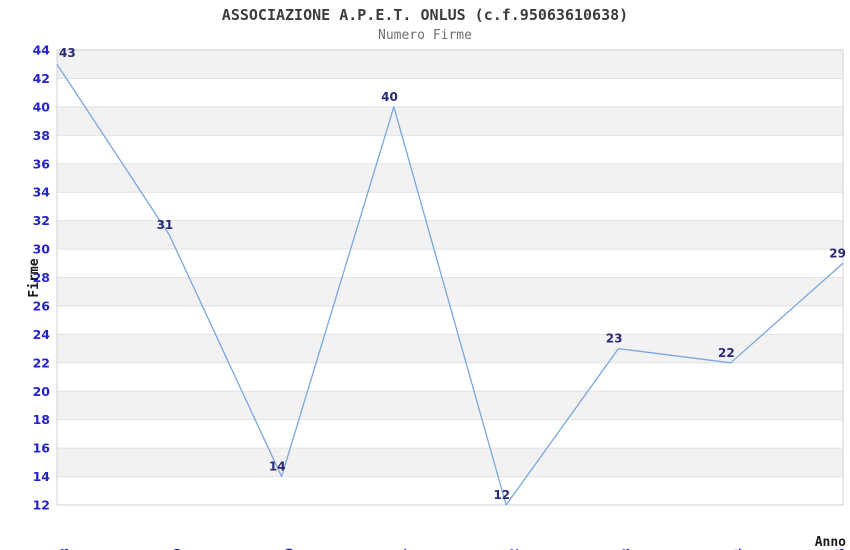 This screenshot has width=850, height=550. Describe the element at coordinates (738, 549) in the screenshot. I see `x-tick-label: 2014` at that location.